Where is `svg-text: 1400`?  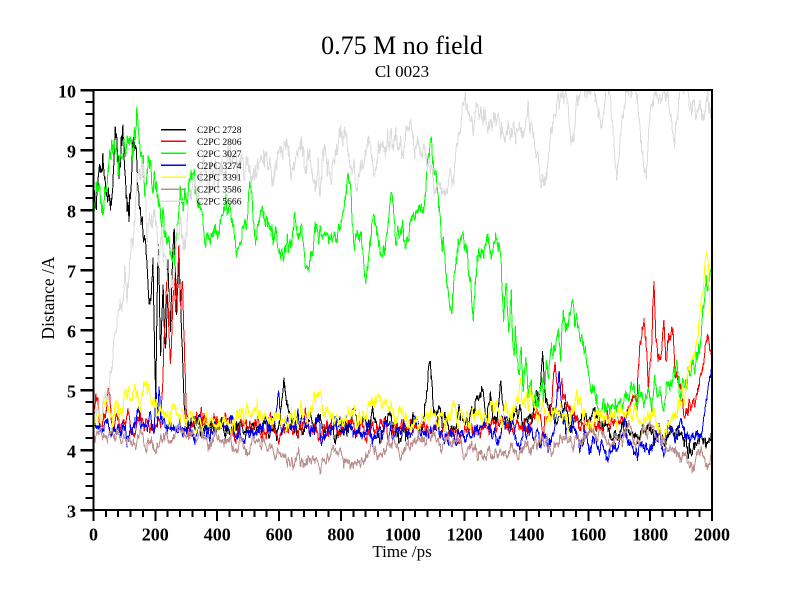
svg-text: 1400 is located at coordinates (527, 535).